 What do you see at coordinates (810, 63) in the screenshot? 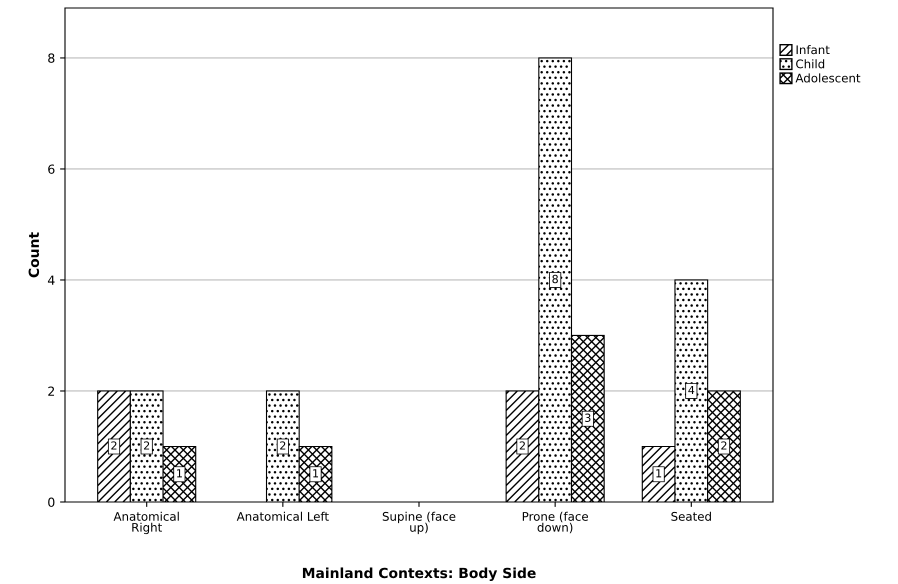
I see `legend-label: Child` at bounding box center [810, 63].